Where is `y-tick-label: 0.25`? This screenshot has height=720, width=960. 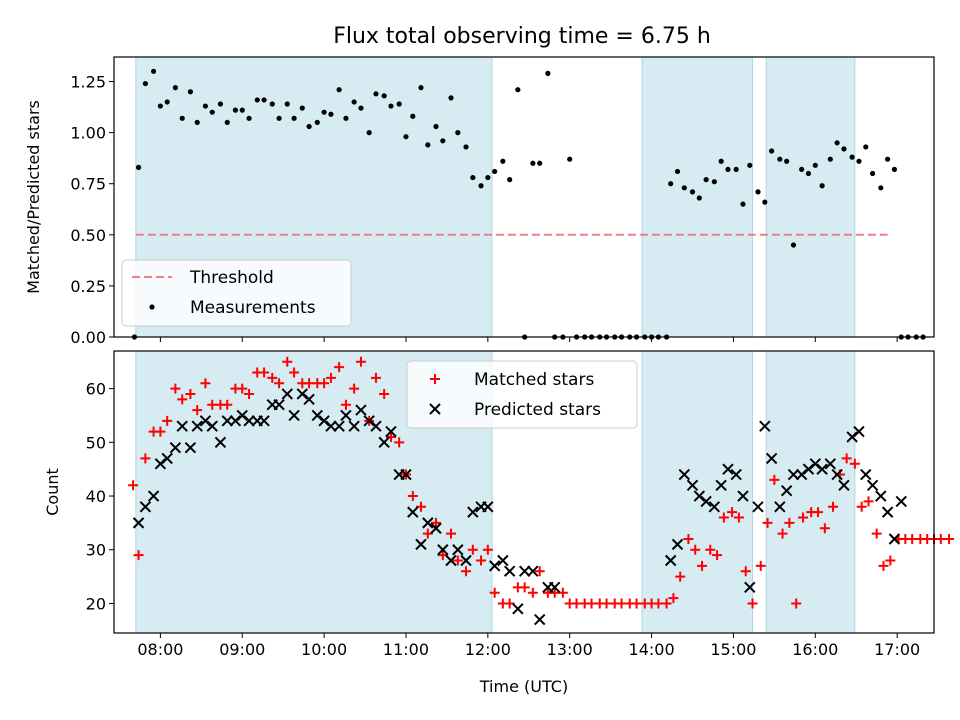
y-tick-label: 0.25 is located at coordinates (88, 286).